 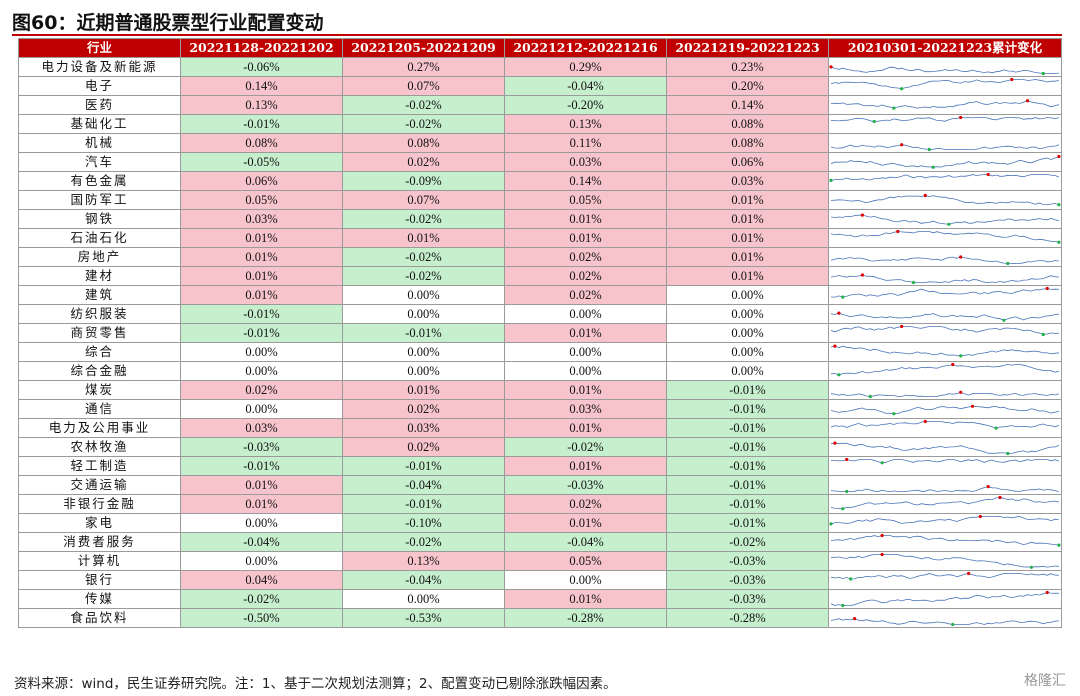 I want to click on industry-cell: 农林牧渔, so click(x=99, y=447).